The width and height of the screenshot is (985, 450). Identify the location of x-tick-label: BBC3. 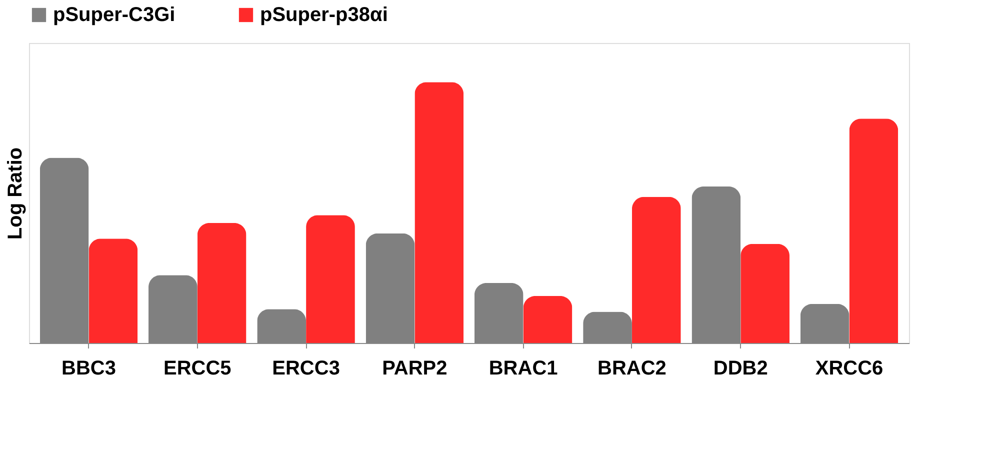
(89, 369).